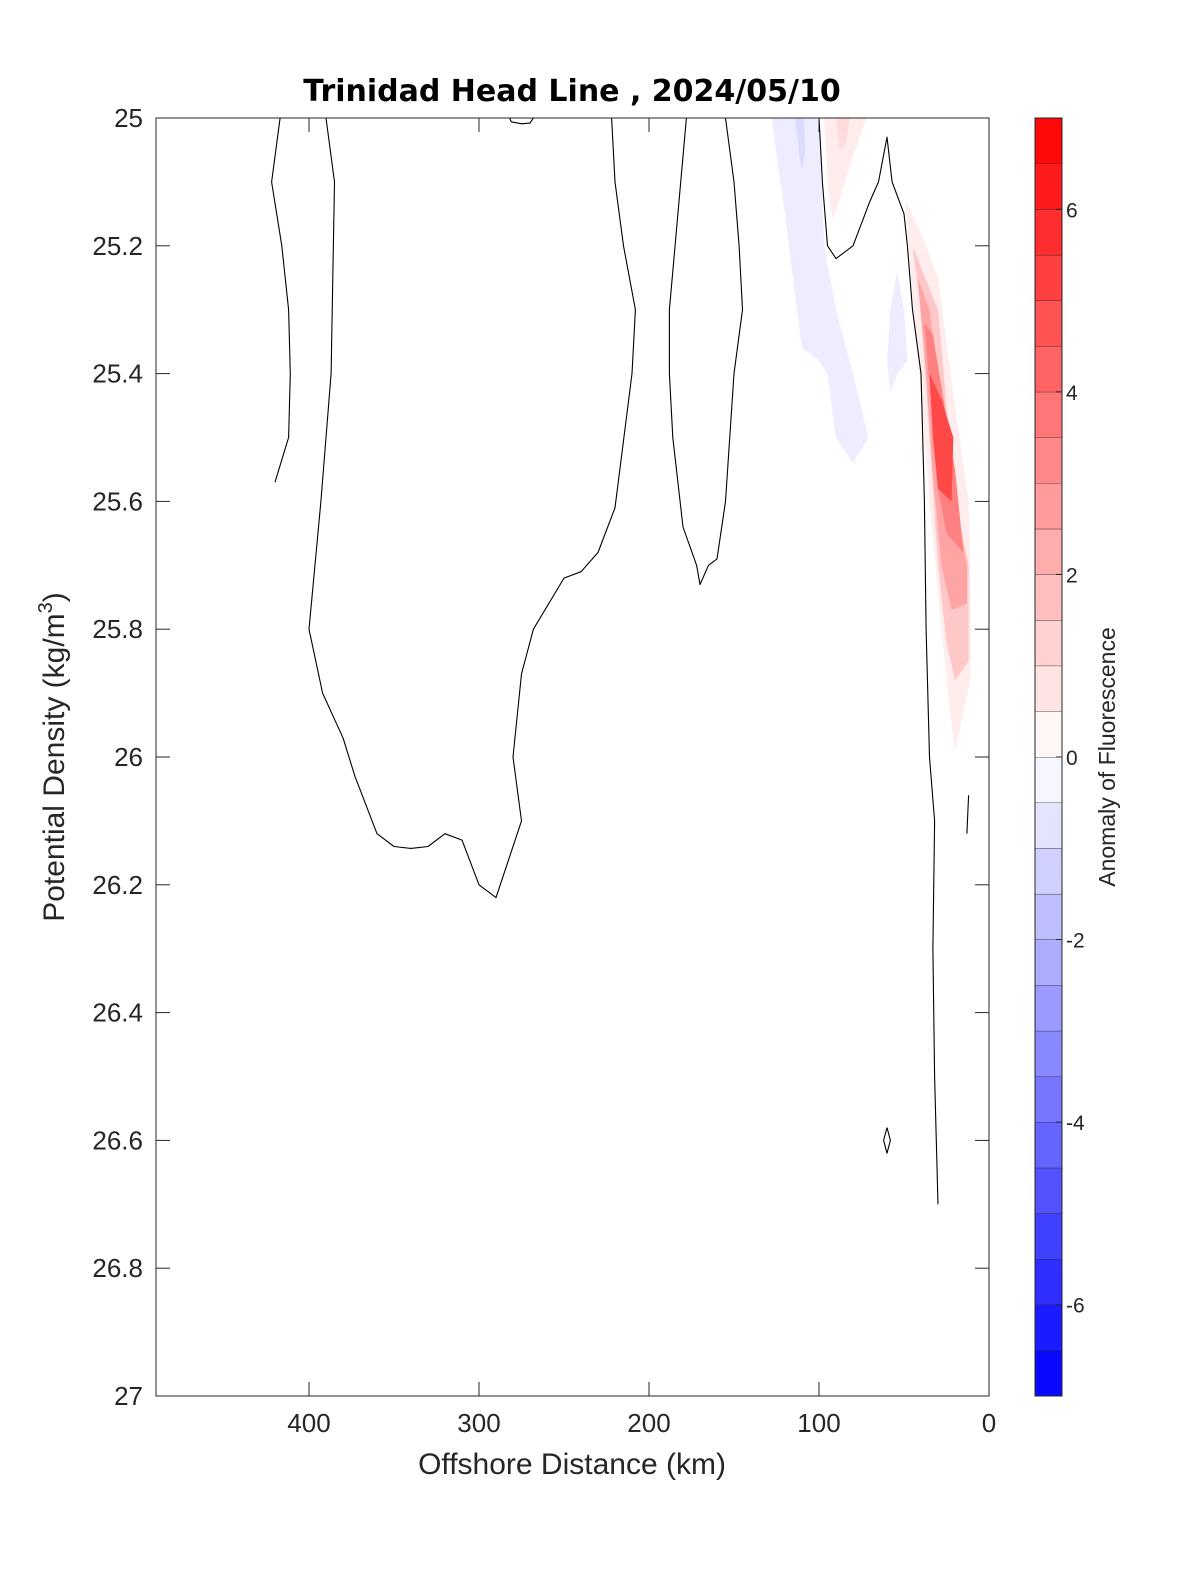 The height and width of the screenshot is (1575, 1200). Describe the element at coordinates (117, 1140) in the screenshot. I see `y-tick-label: 26.6` at that location.